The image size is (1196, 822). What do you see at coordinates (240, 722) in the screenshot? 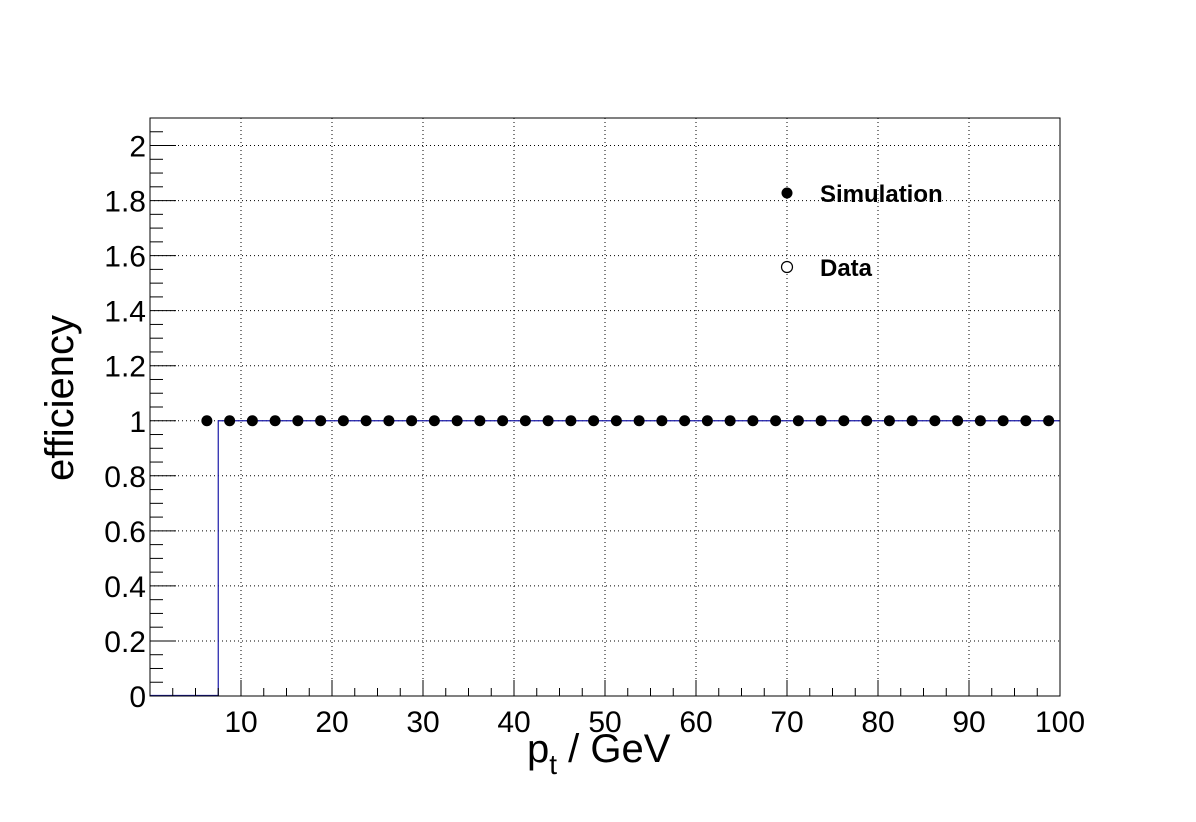
I see `x-tick-label: 10` at bounding box center [240, 722].